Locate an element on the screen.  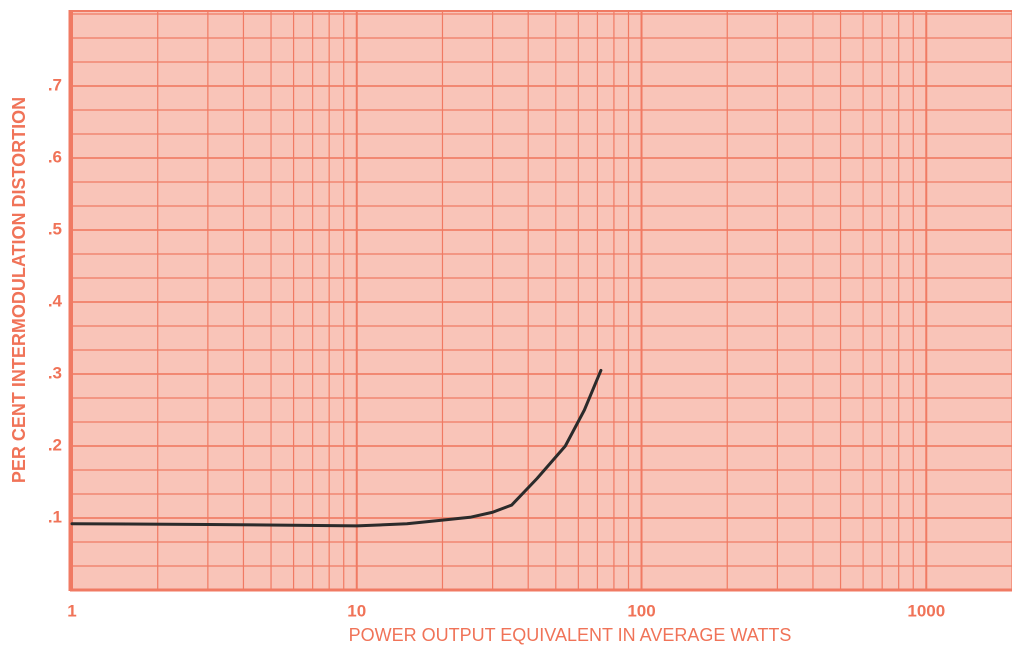
data-line is located at coordinates (336, 448).